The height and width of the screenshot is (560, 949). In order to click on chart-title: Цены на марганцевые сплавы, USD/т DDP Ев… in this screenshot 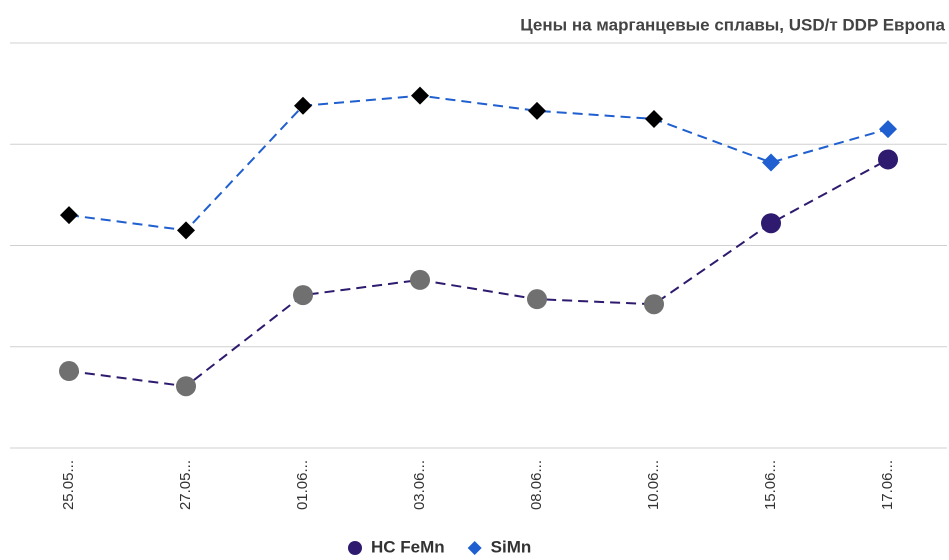, I will do `click(732, 24)`.